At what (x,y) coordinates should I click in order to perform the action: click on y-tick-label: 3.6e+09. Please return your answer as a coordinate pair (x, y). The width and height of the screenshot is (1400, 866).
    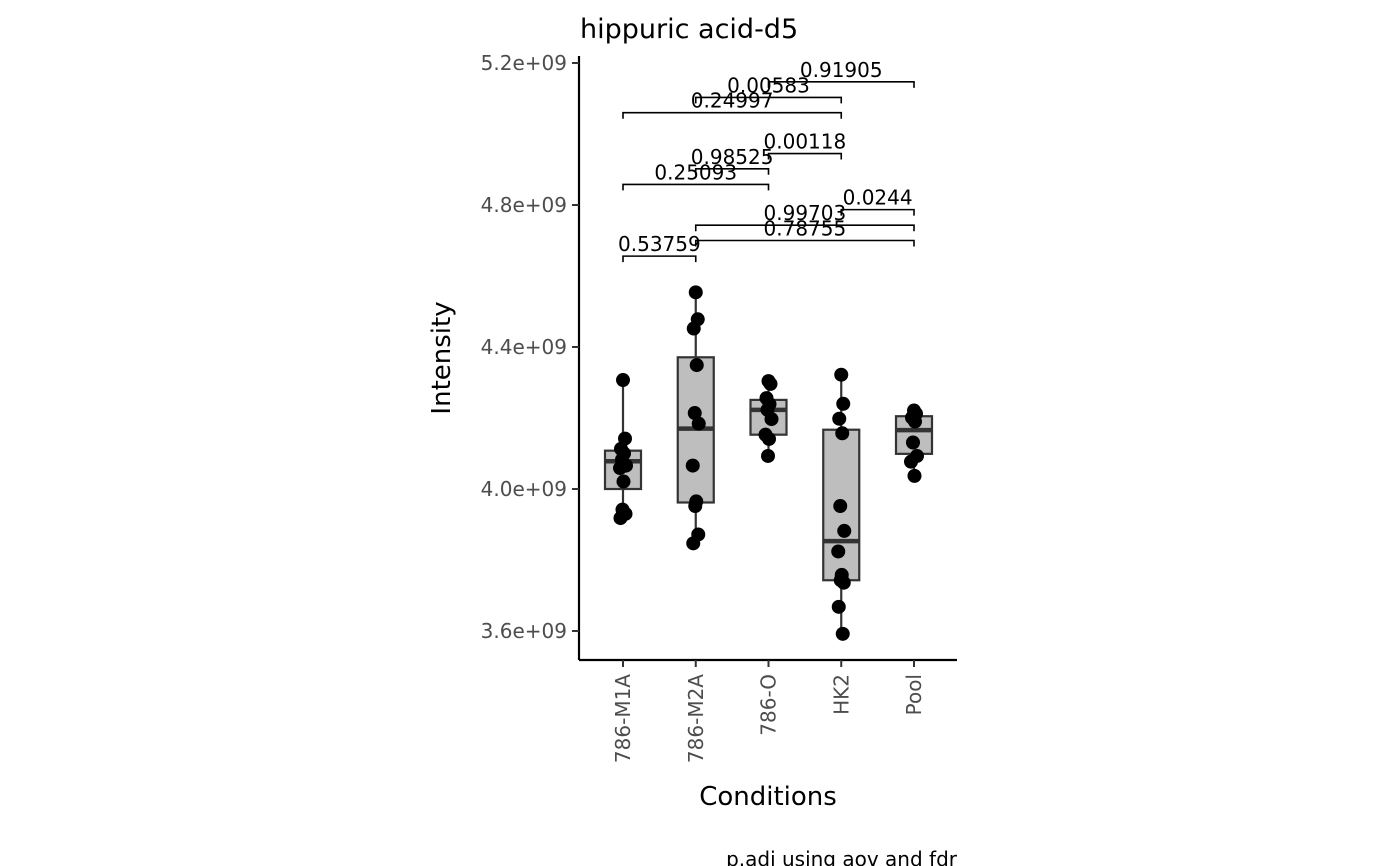
    Looking at the image, I should click on (524, 631).